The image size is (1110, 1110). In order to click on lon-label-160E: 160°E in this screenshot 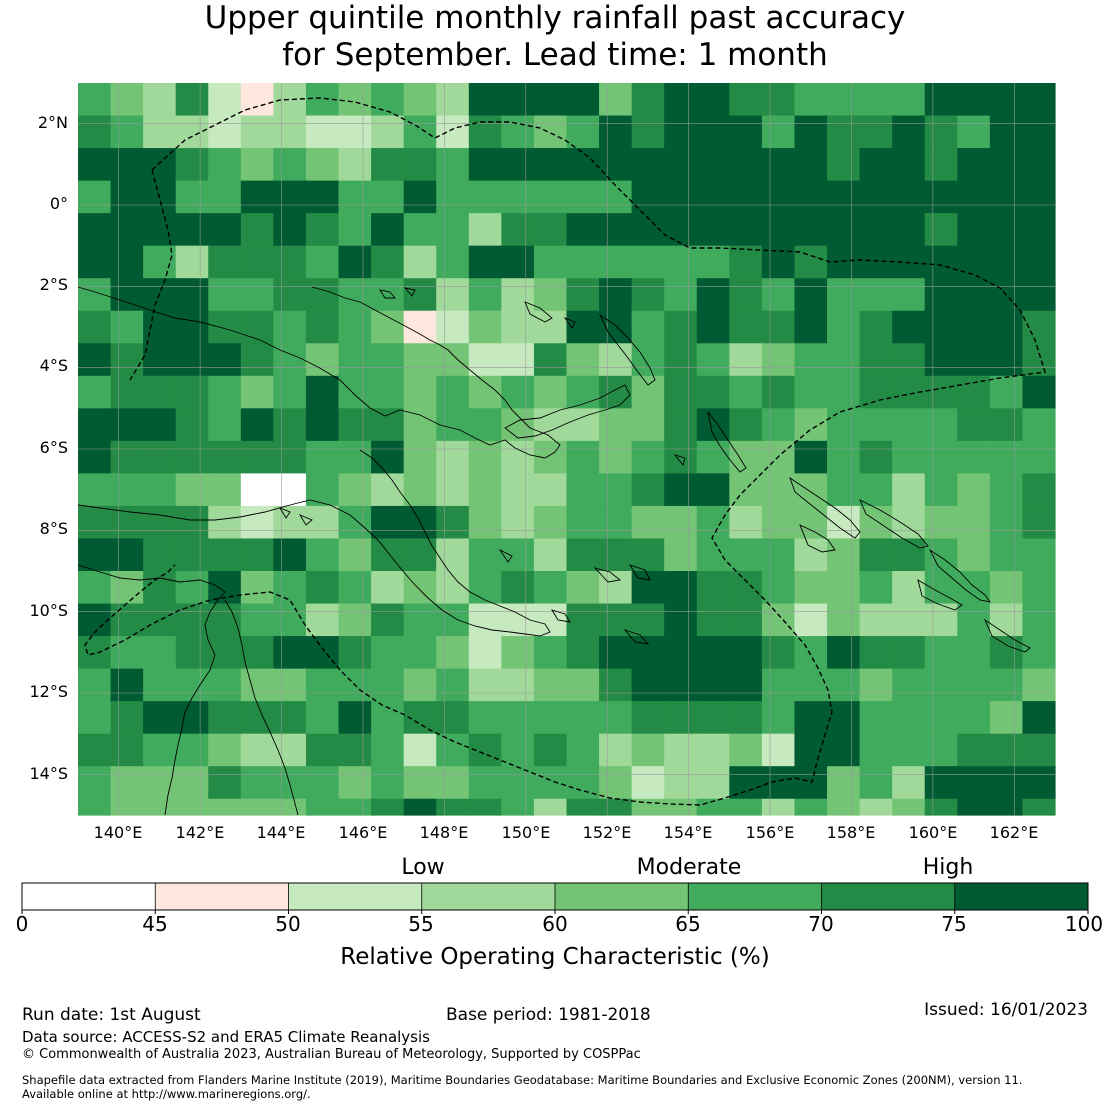, I will do `click(933, 832)`.